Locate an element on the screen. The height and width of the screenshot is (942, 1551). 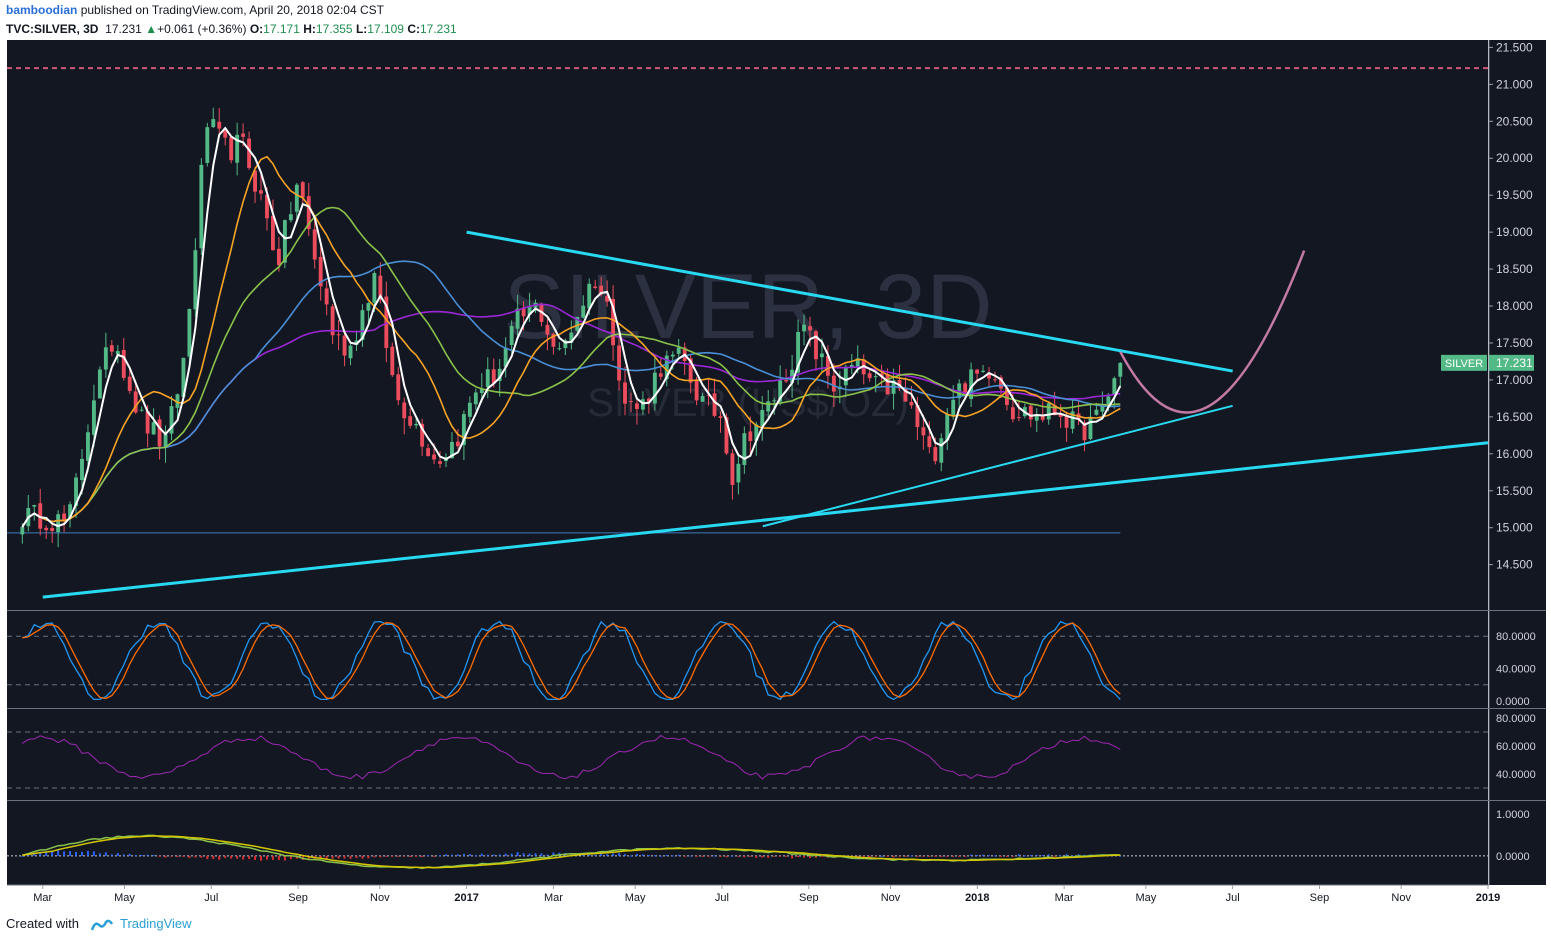
created-with-text: Created with is located at coordinates (42, 923).